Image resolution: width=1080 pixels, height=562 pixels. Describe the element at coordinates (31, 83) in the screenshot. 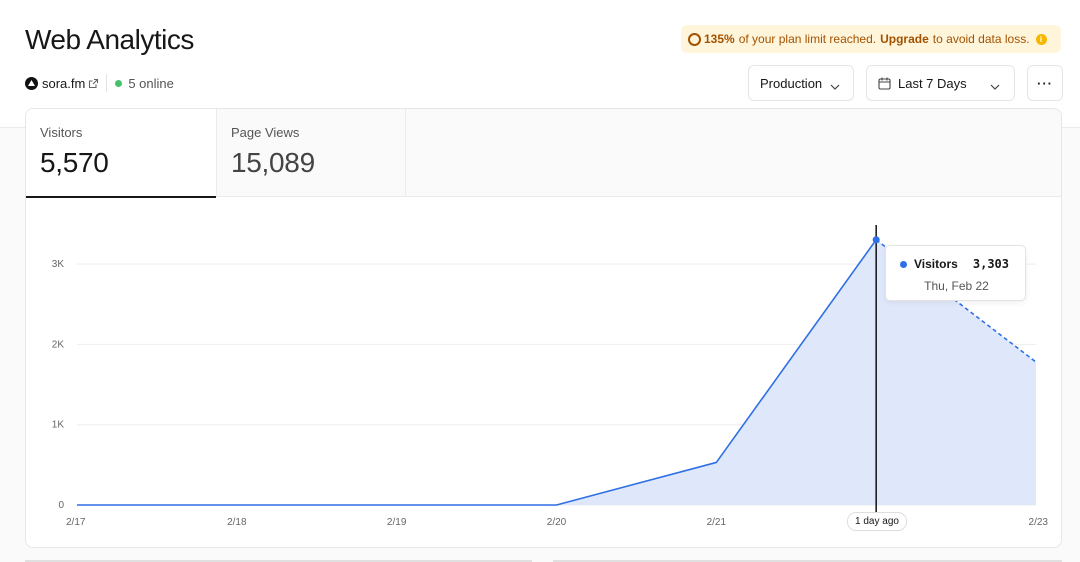

I see `vercel-logo-icon` at that location.